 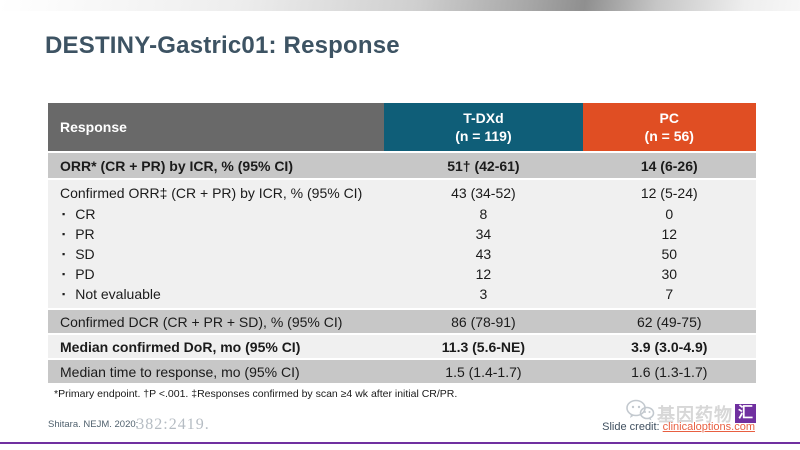 What do you see at coordinates (216, 127) in the screenshot?
I see `header-cell-response: Response` at bounding box center [216, 127].